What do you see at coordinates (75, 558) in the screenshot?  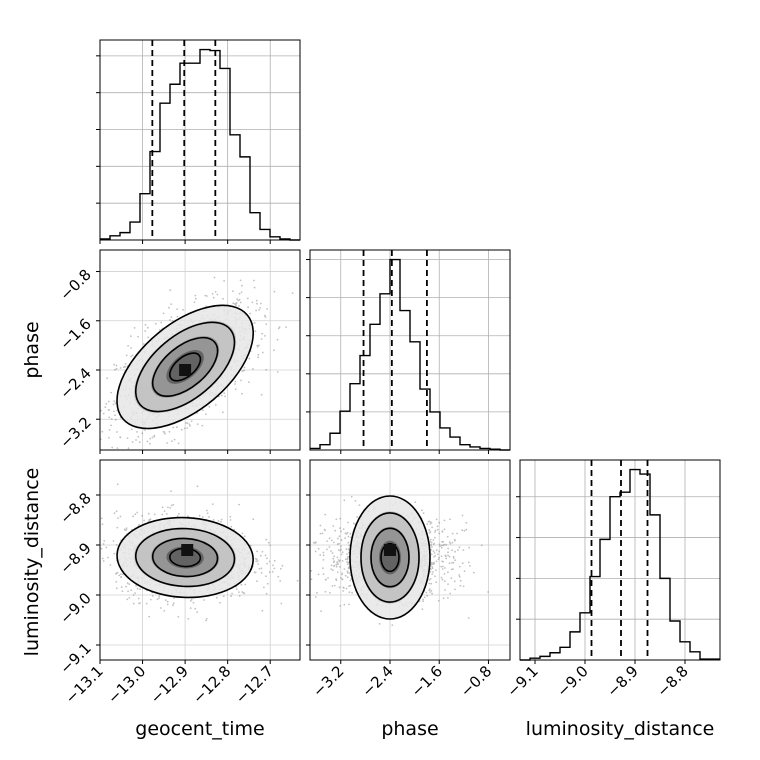 I see `y-tick-label: −8.9` at bounding box center [75, 558].